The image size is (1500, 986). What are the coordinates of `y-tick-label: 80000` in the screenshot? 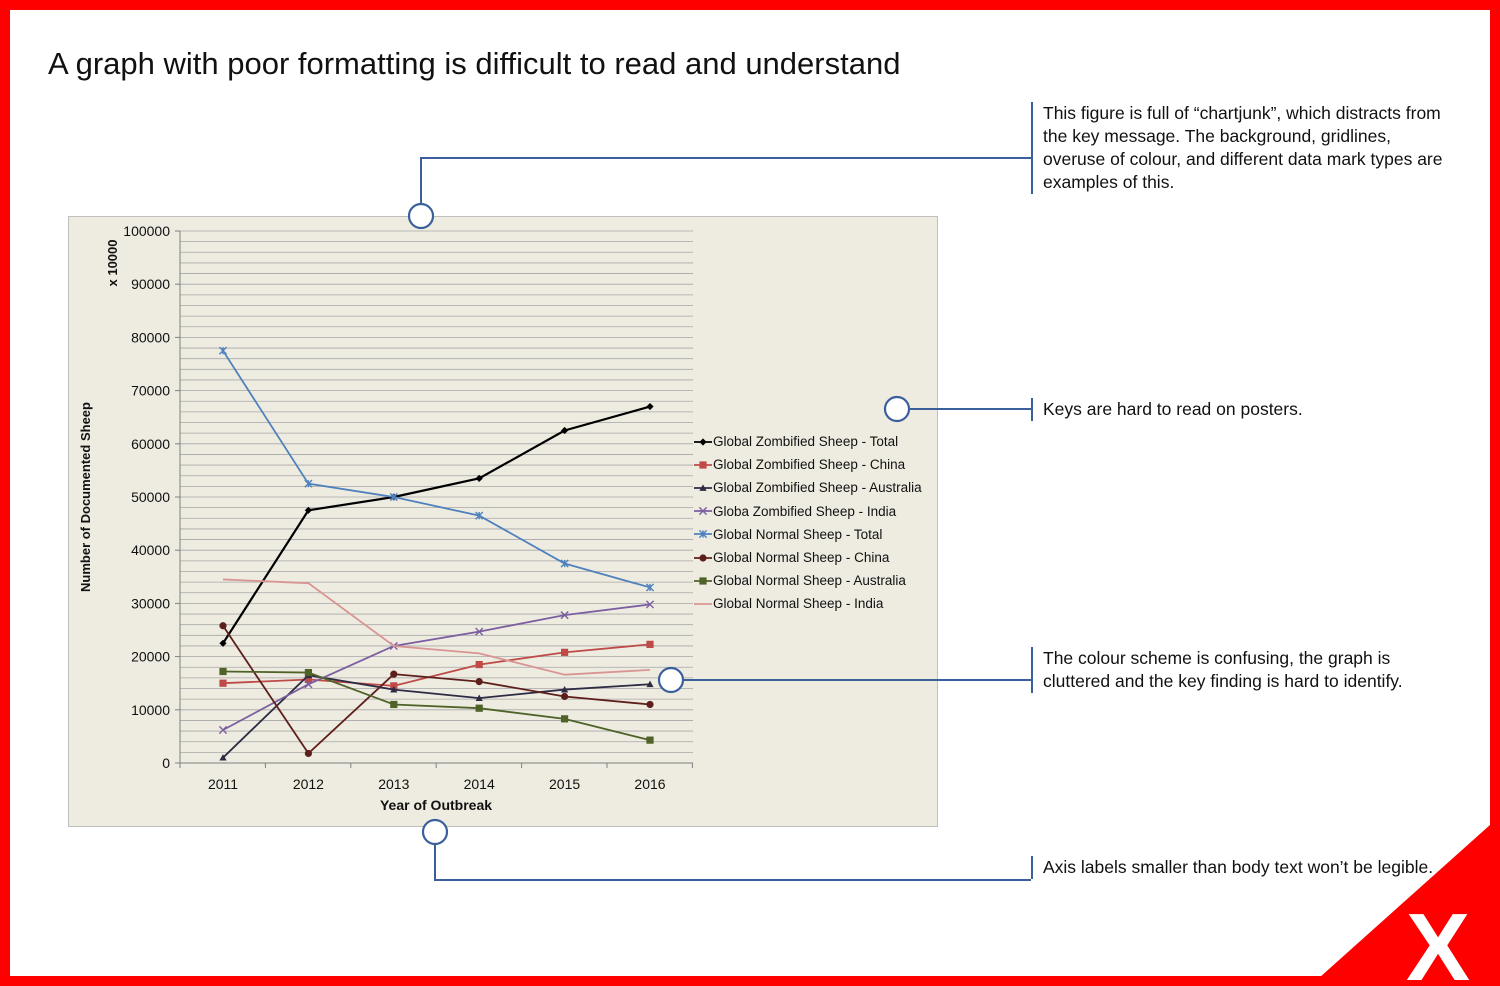 It's located at (150, 337).